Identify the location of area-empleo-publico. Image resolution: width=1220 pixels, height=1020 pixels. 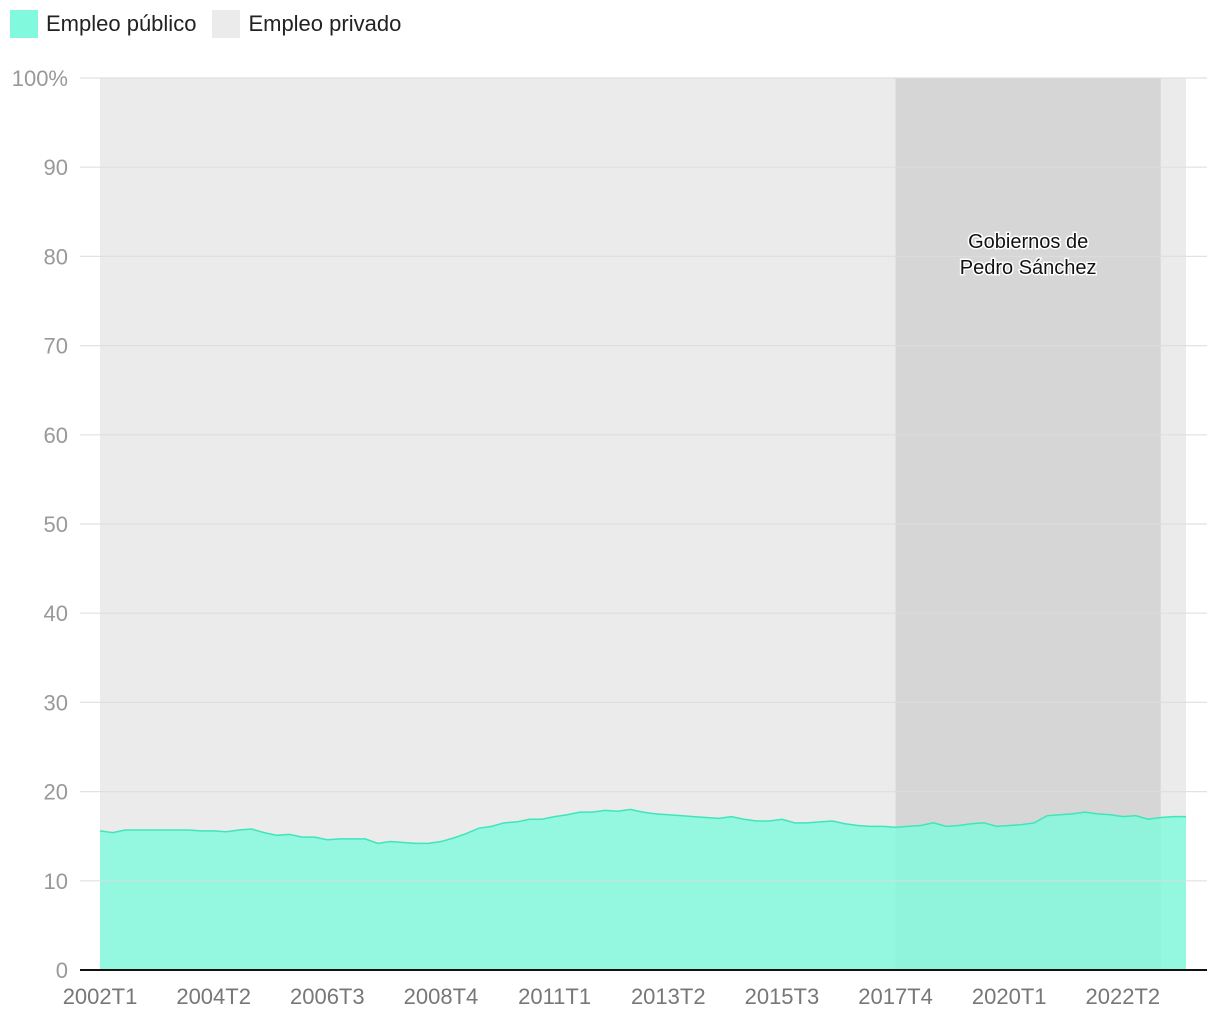
(643, 889).